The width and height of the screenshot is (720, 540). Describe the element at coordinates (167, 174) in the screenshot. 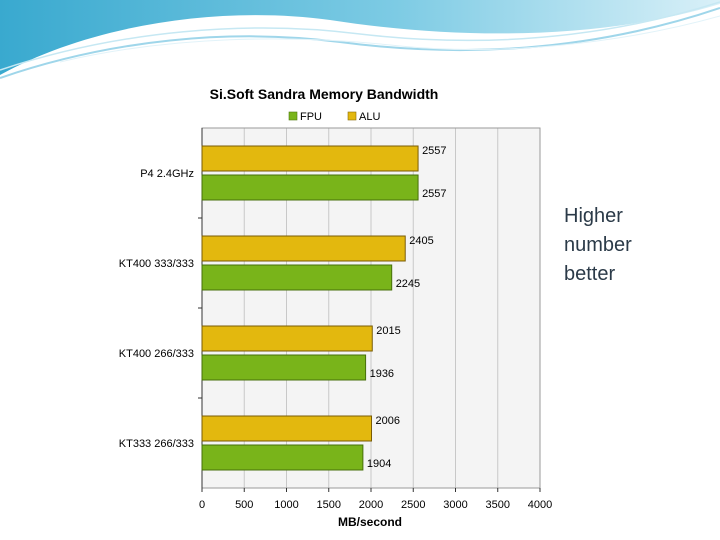

I see `category-label: P4 2.4GHz` at that location.